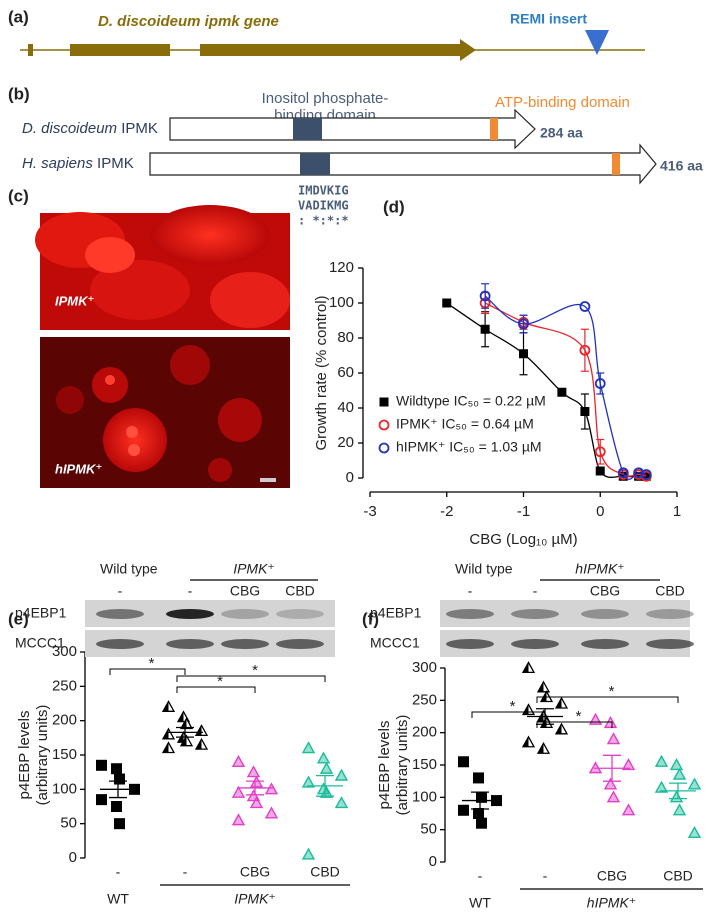 Image resolution: width=709 pixels, height=913 pixels. I want to click on protein-label: D. discoideum IPMK, so click(90, 128).